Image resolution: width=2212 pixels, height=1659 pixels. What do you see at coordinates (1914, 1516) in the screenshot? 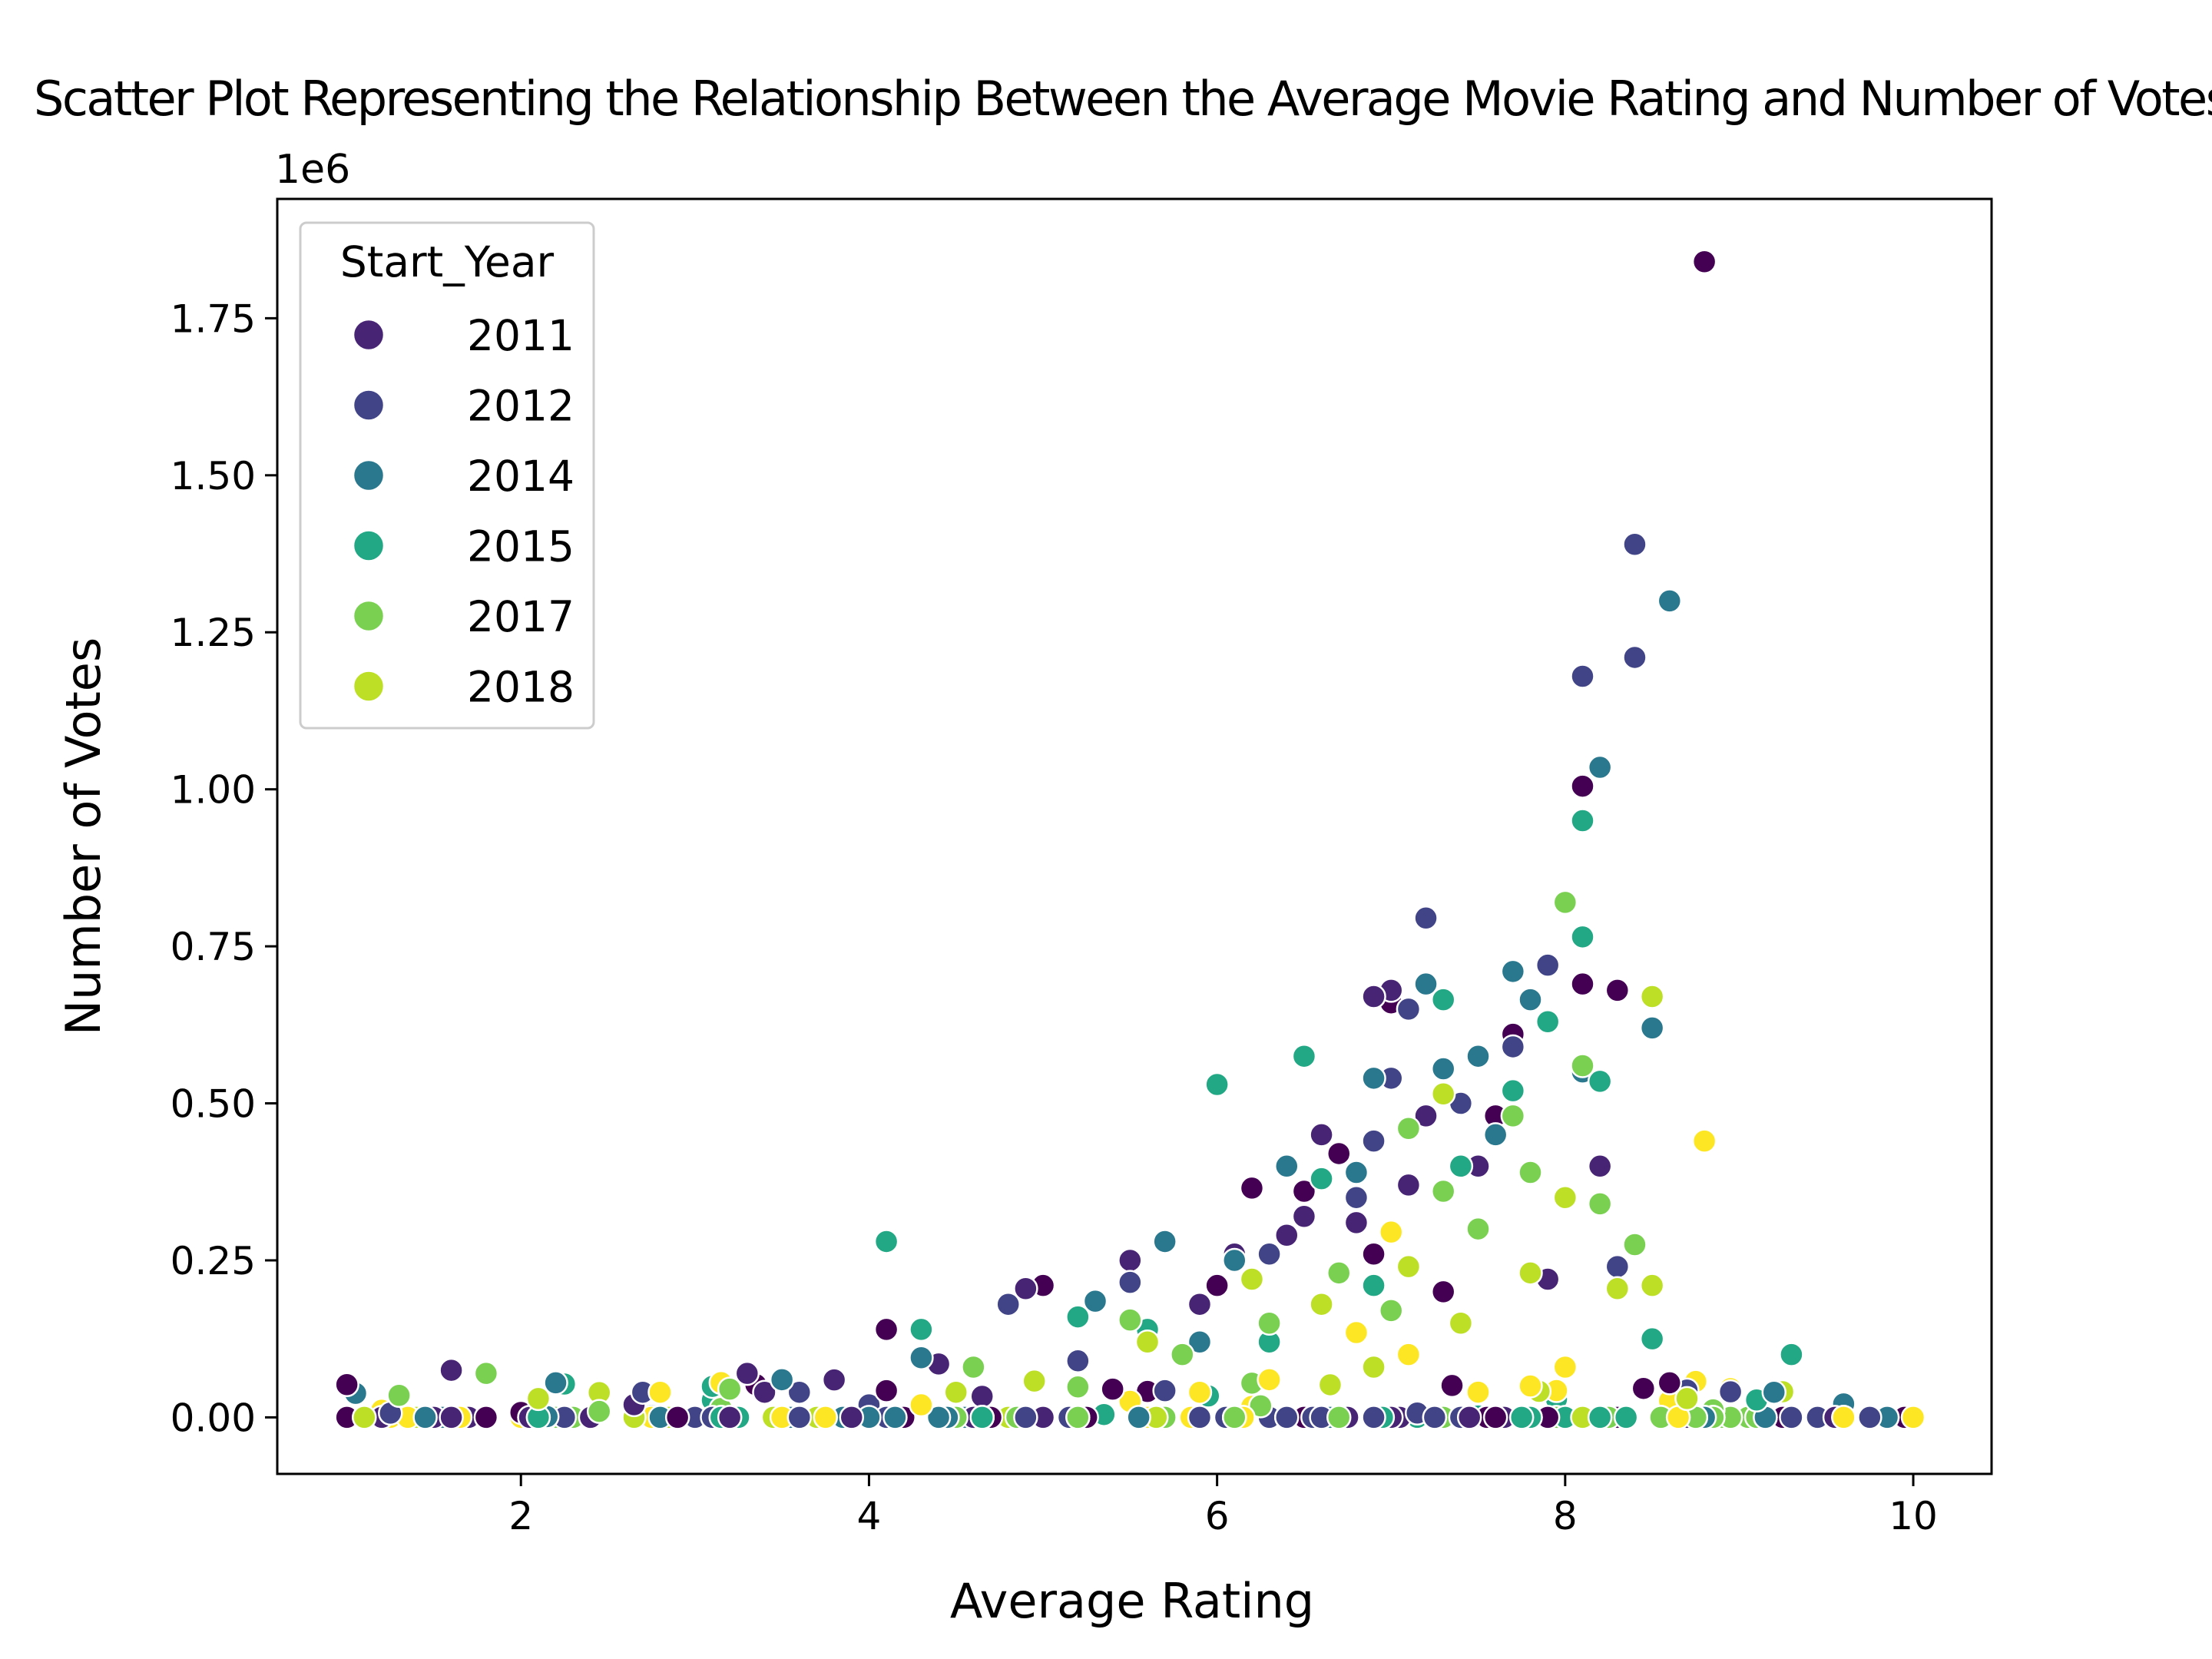
I see `x-tick-label: 10` at bounding box center [1914, 1516].